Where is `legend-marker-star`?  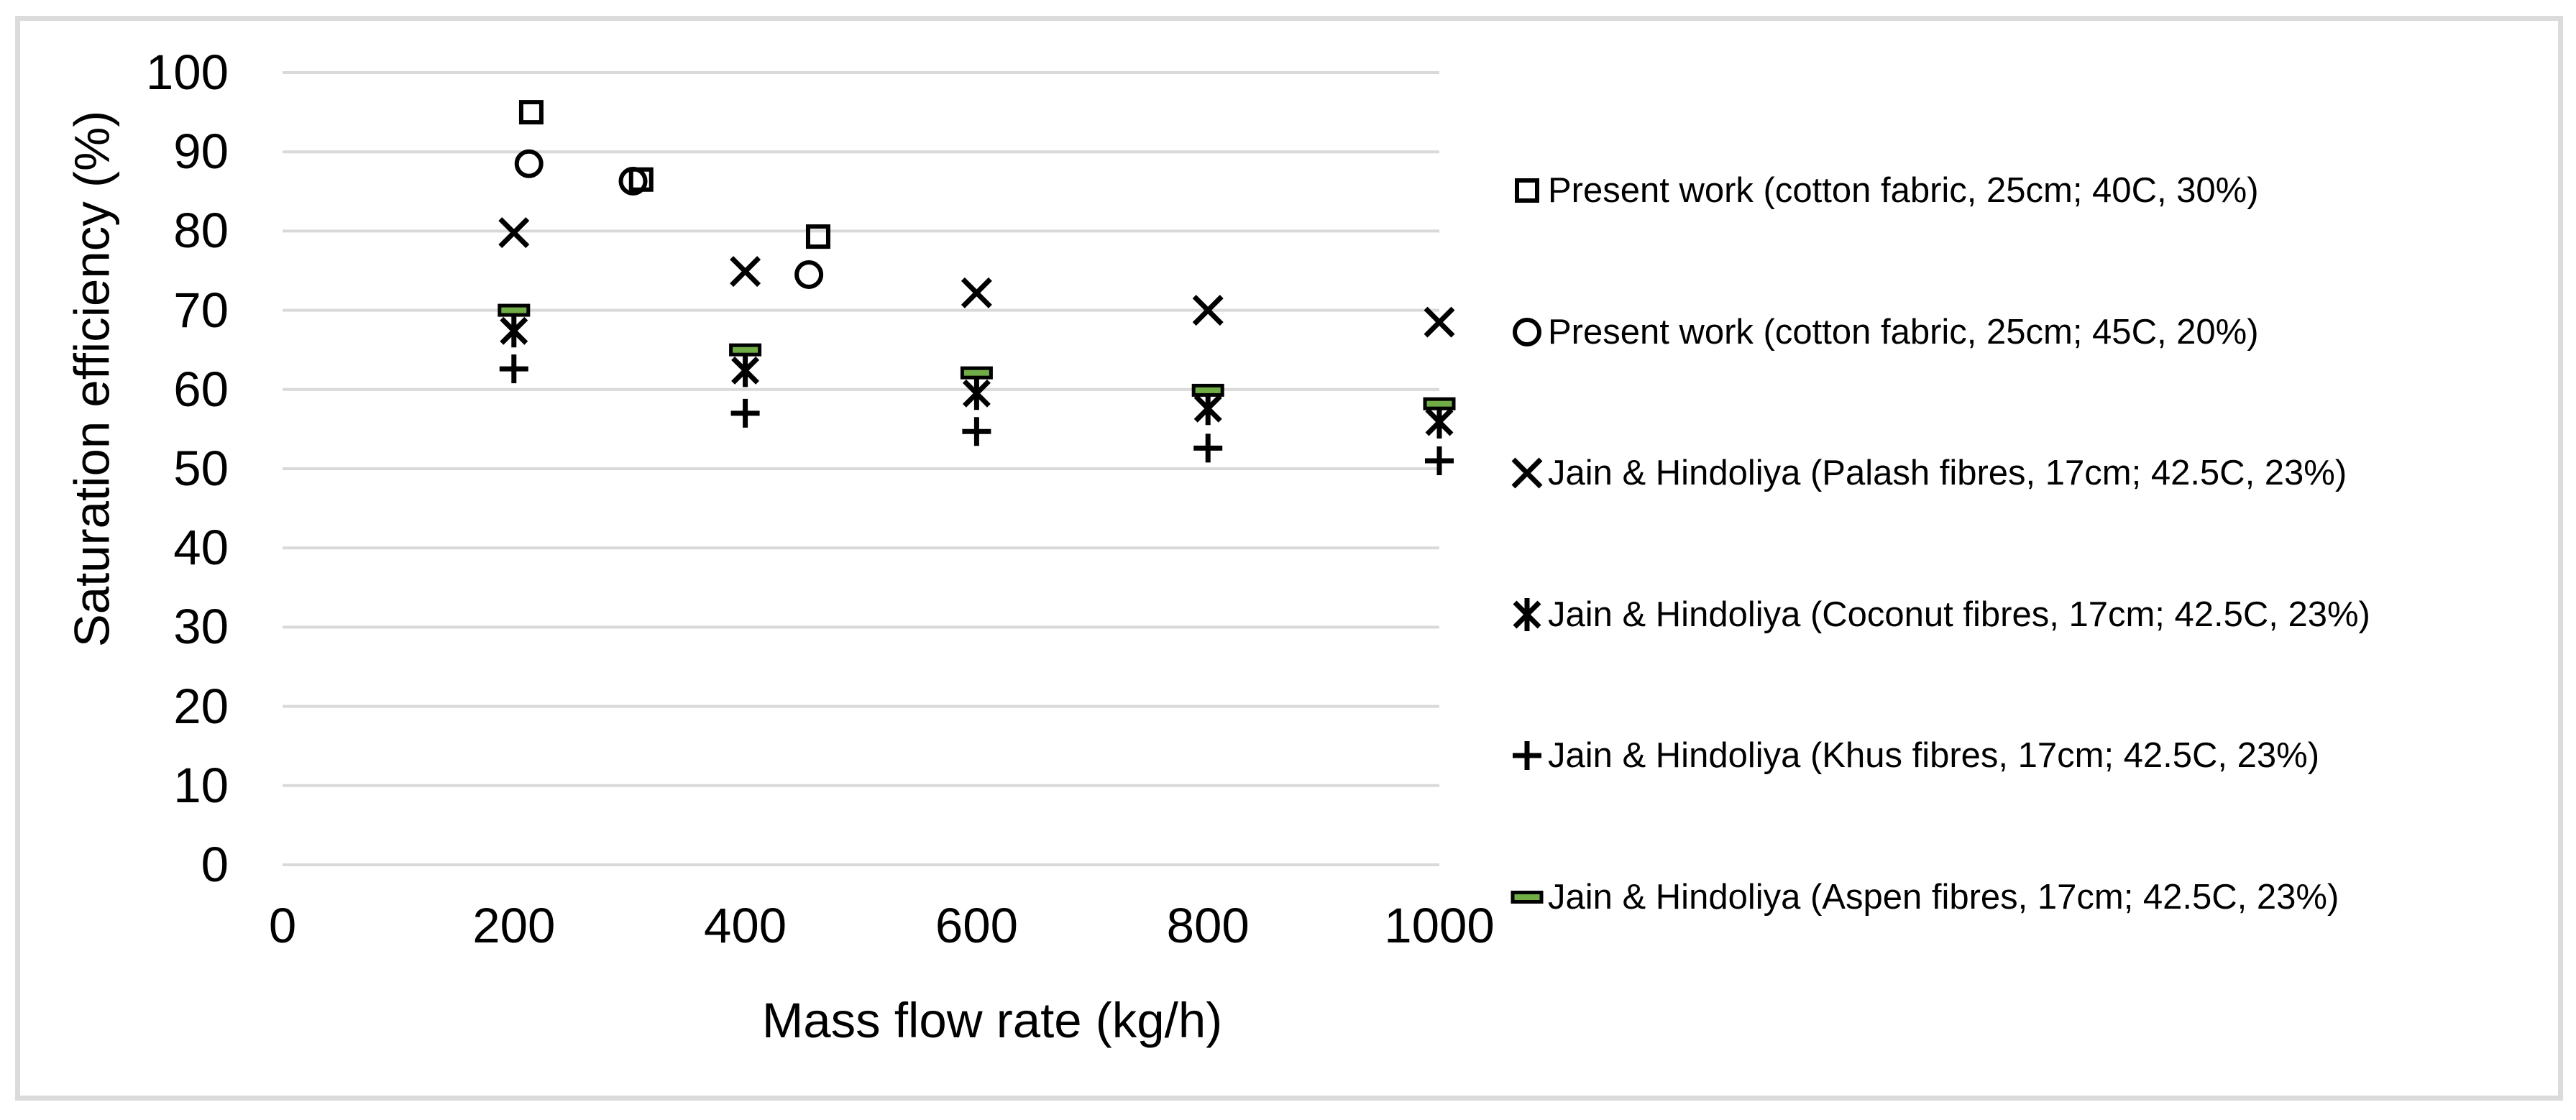 legend-marker-star is located at coordinates (1527, 614).